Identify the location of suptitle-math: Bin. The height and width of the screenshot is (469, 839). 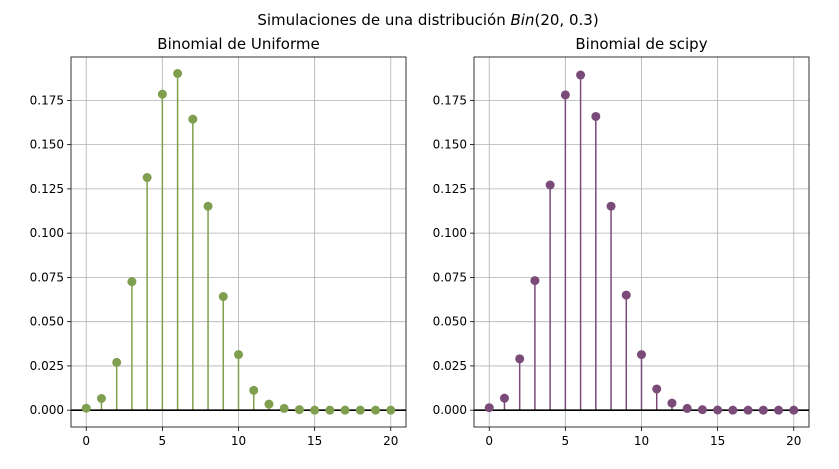
(523, 20).